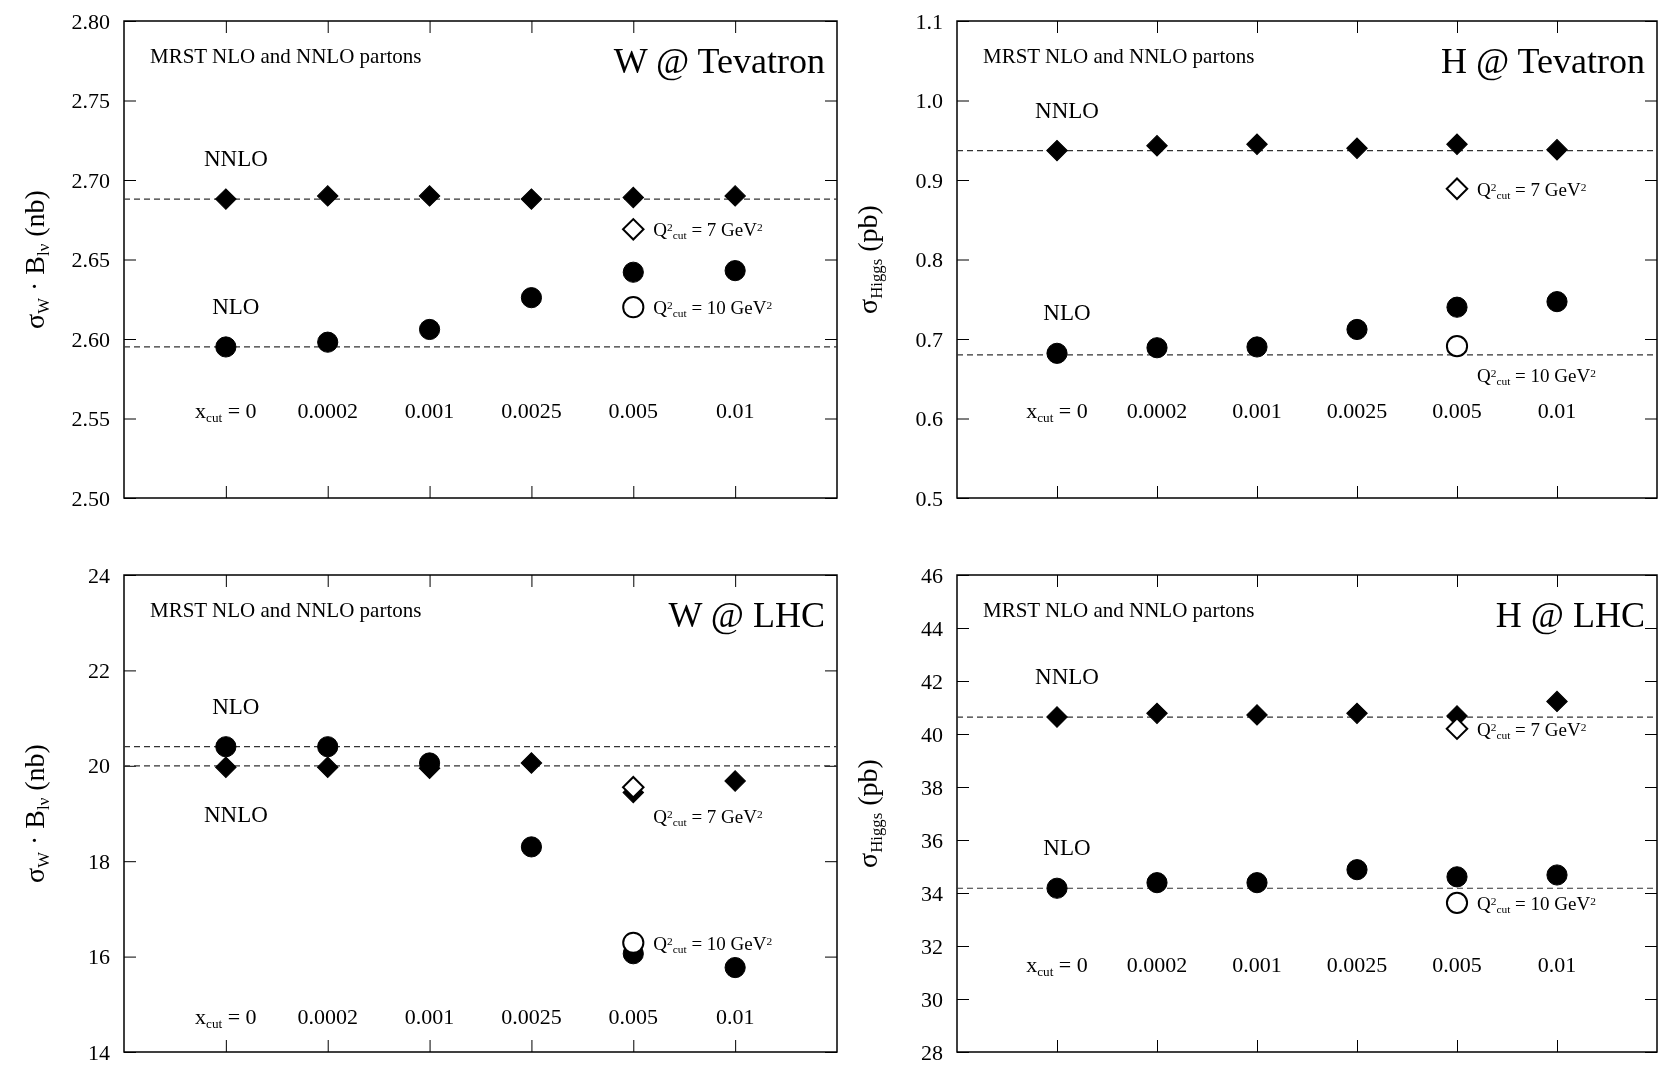 This screenshot has width=1661, height=1066. What do you see at coordinates (746, 615) in the screenshot?
I see `text: W @ LHC` at bounding box center [746, 615].